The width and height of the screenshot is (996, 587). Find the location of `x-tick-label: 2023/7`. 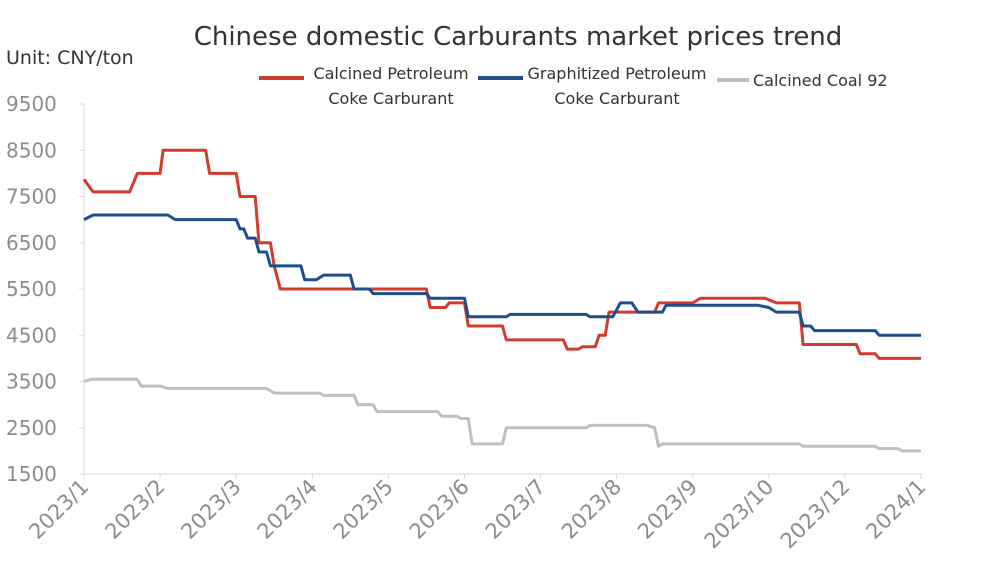

x-tick-label: 2023/7 is located at coordinates (515, 509).